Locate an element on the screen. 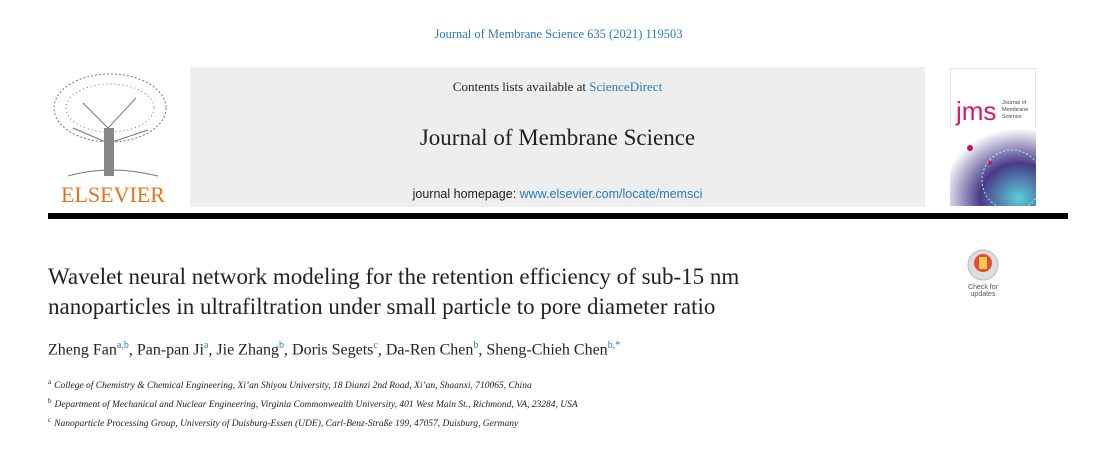 This screenshot has width=1117, height=465. author-name: Sheng-Chieh Chen is located at coordinates (547, 350).